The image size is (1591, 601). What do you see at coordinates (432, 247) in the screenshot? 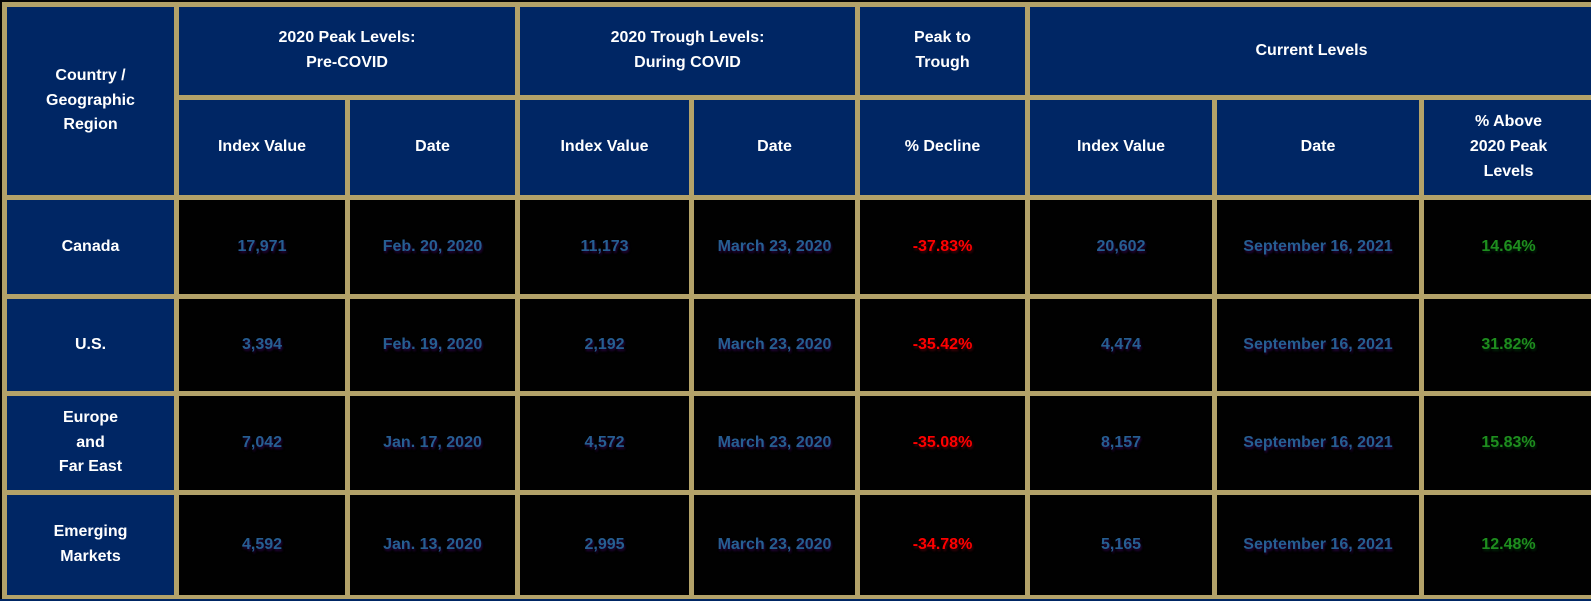
I see `peak-date: Feb. 20, 2020` at bounding box center [432, 247].